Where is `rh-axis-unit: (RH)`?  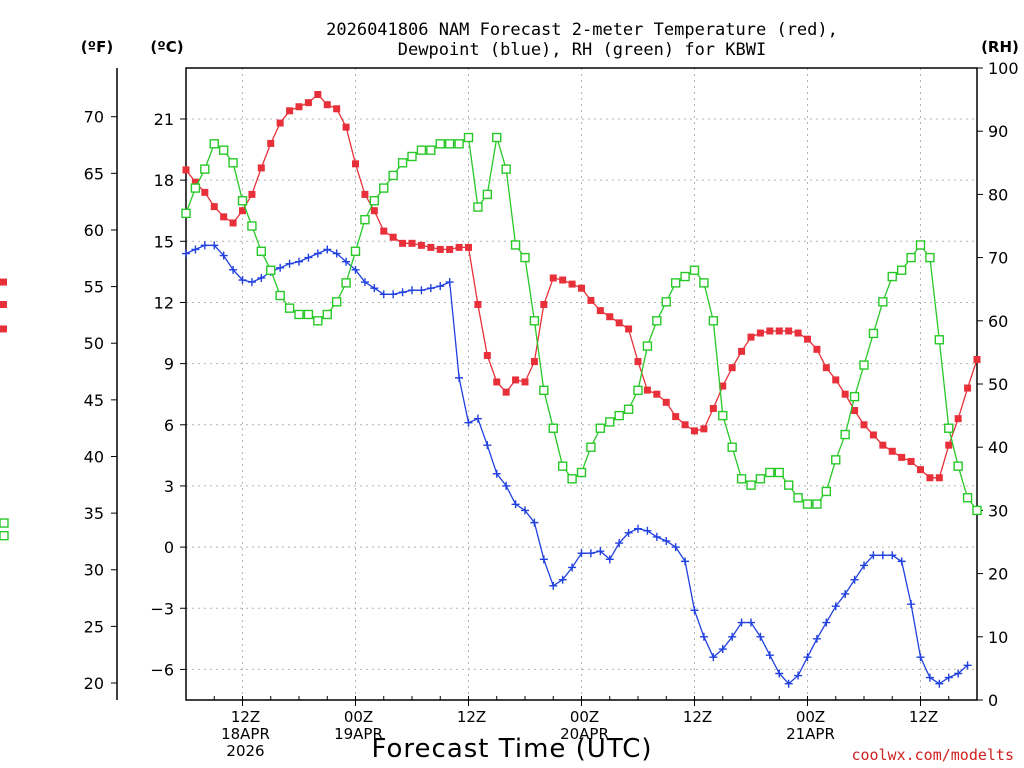 rh-axis-unit: (RH) is located at coordinates (1000, 47).